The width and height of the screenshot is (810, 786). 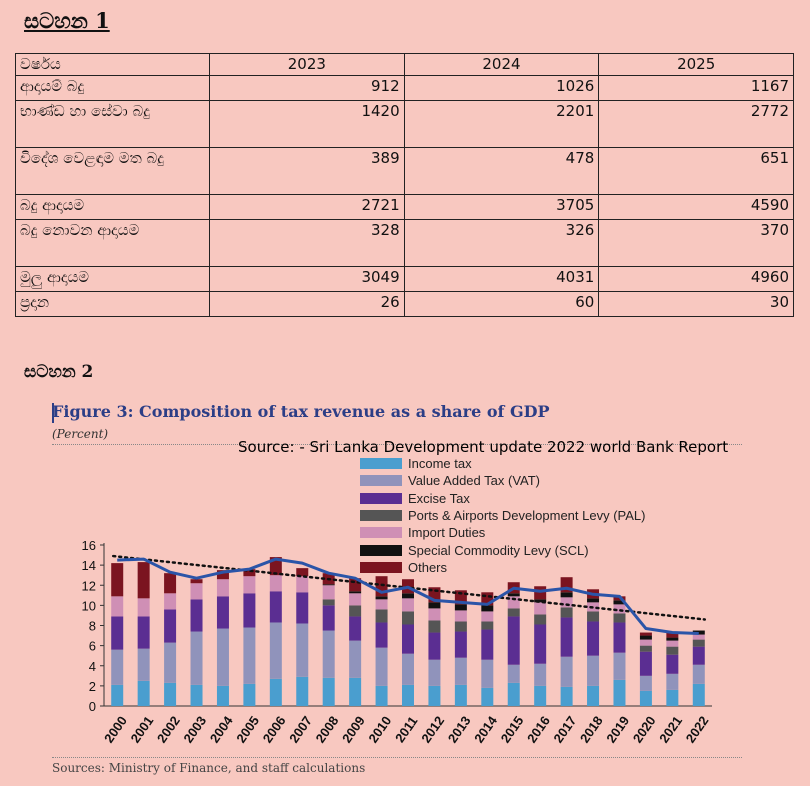 What do you see at coordinates (502, 463) in the screenshot?
I see `legend-item: Income tax` at bounding box center [502, 463].